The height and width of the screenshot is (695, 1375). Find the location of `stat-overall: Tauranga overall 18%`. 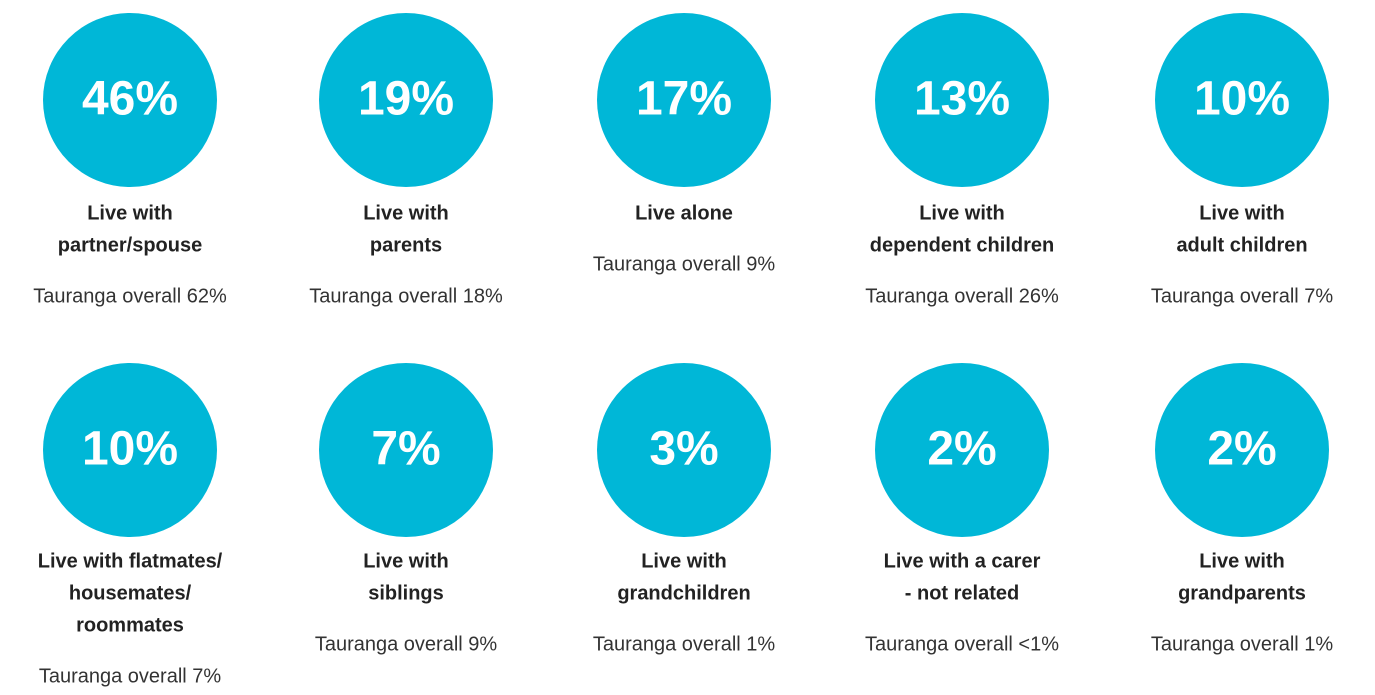

stat-overall: Tauranga overall 18% is located at coordinates (406, 296).